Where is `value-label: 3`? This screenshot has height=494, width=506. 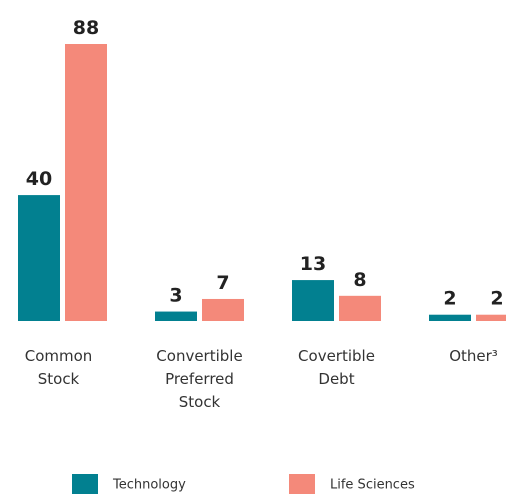
value-label: 3 is located at coordinates (175, 296).